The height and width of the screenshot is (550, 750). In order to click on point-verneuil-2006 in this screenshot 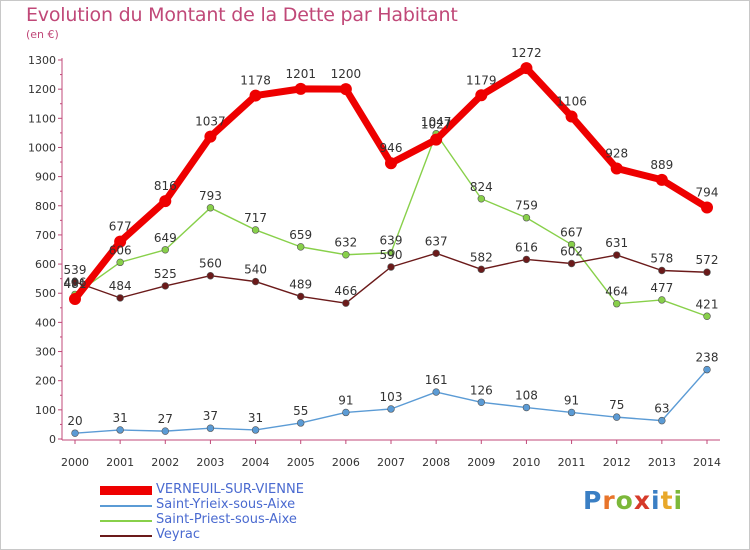, I will do `click(345, 89)`.